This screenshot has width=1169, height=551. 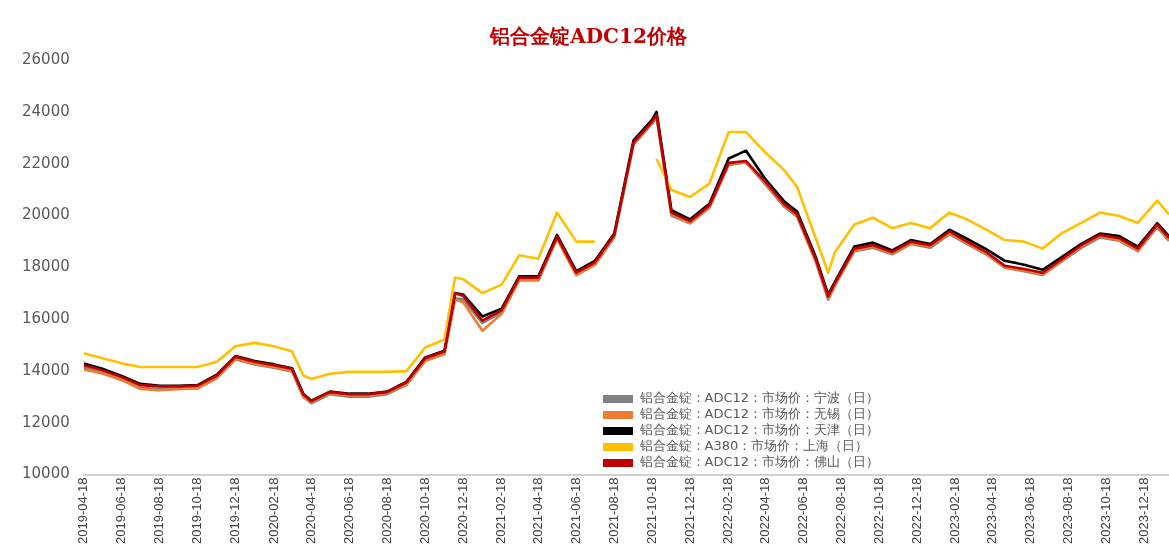 I want to click on x-tick-label: 2019-08-18, so click(x=159, y=510).